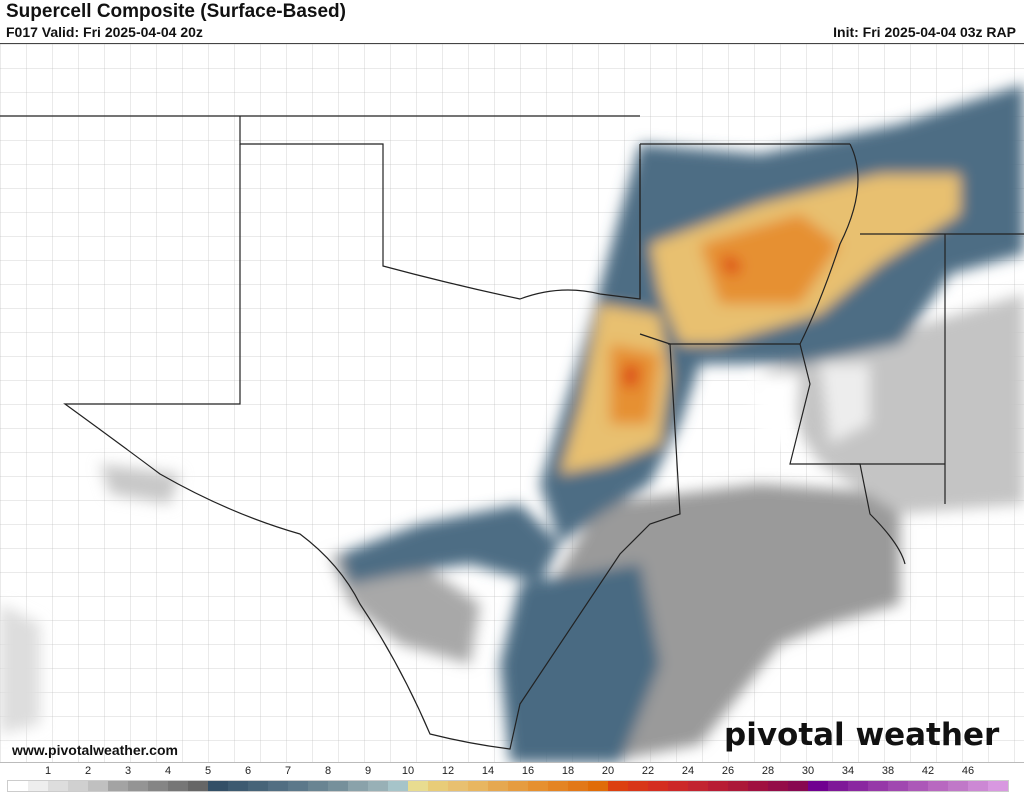 This screenshot has width=1024, height=792. I want to click on colorbar-label: 12, so click(448, 771).